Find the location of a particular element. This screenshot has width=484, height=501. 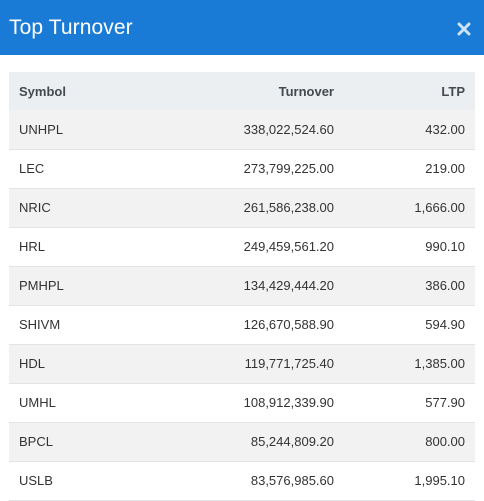

cell-symbol: UNHPL is located at coordinates (41, 129).